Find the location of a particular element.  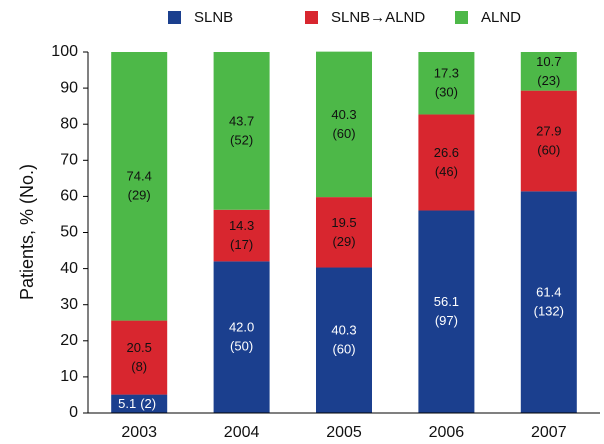

value-label: 43.7 is located at coordinates (241, 120).